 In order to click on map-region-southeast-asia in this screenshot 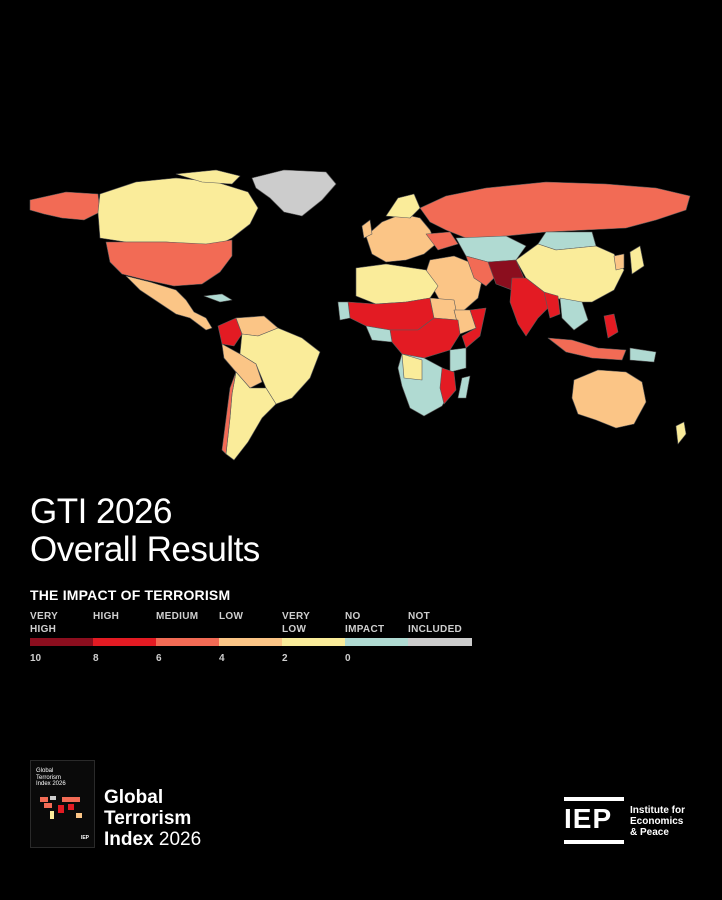, I will do `click(574, 314)`.